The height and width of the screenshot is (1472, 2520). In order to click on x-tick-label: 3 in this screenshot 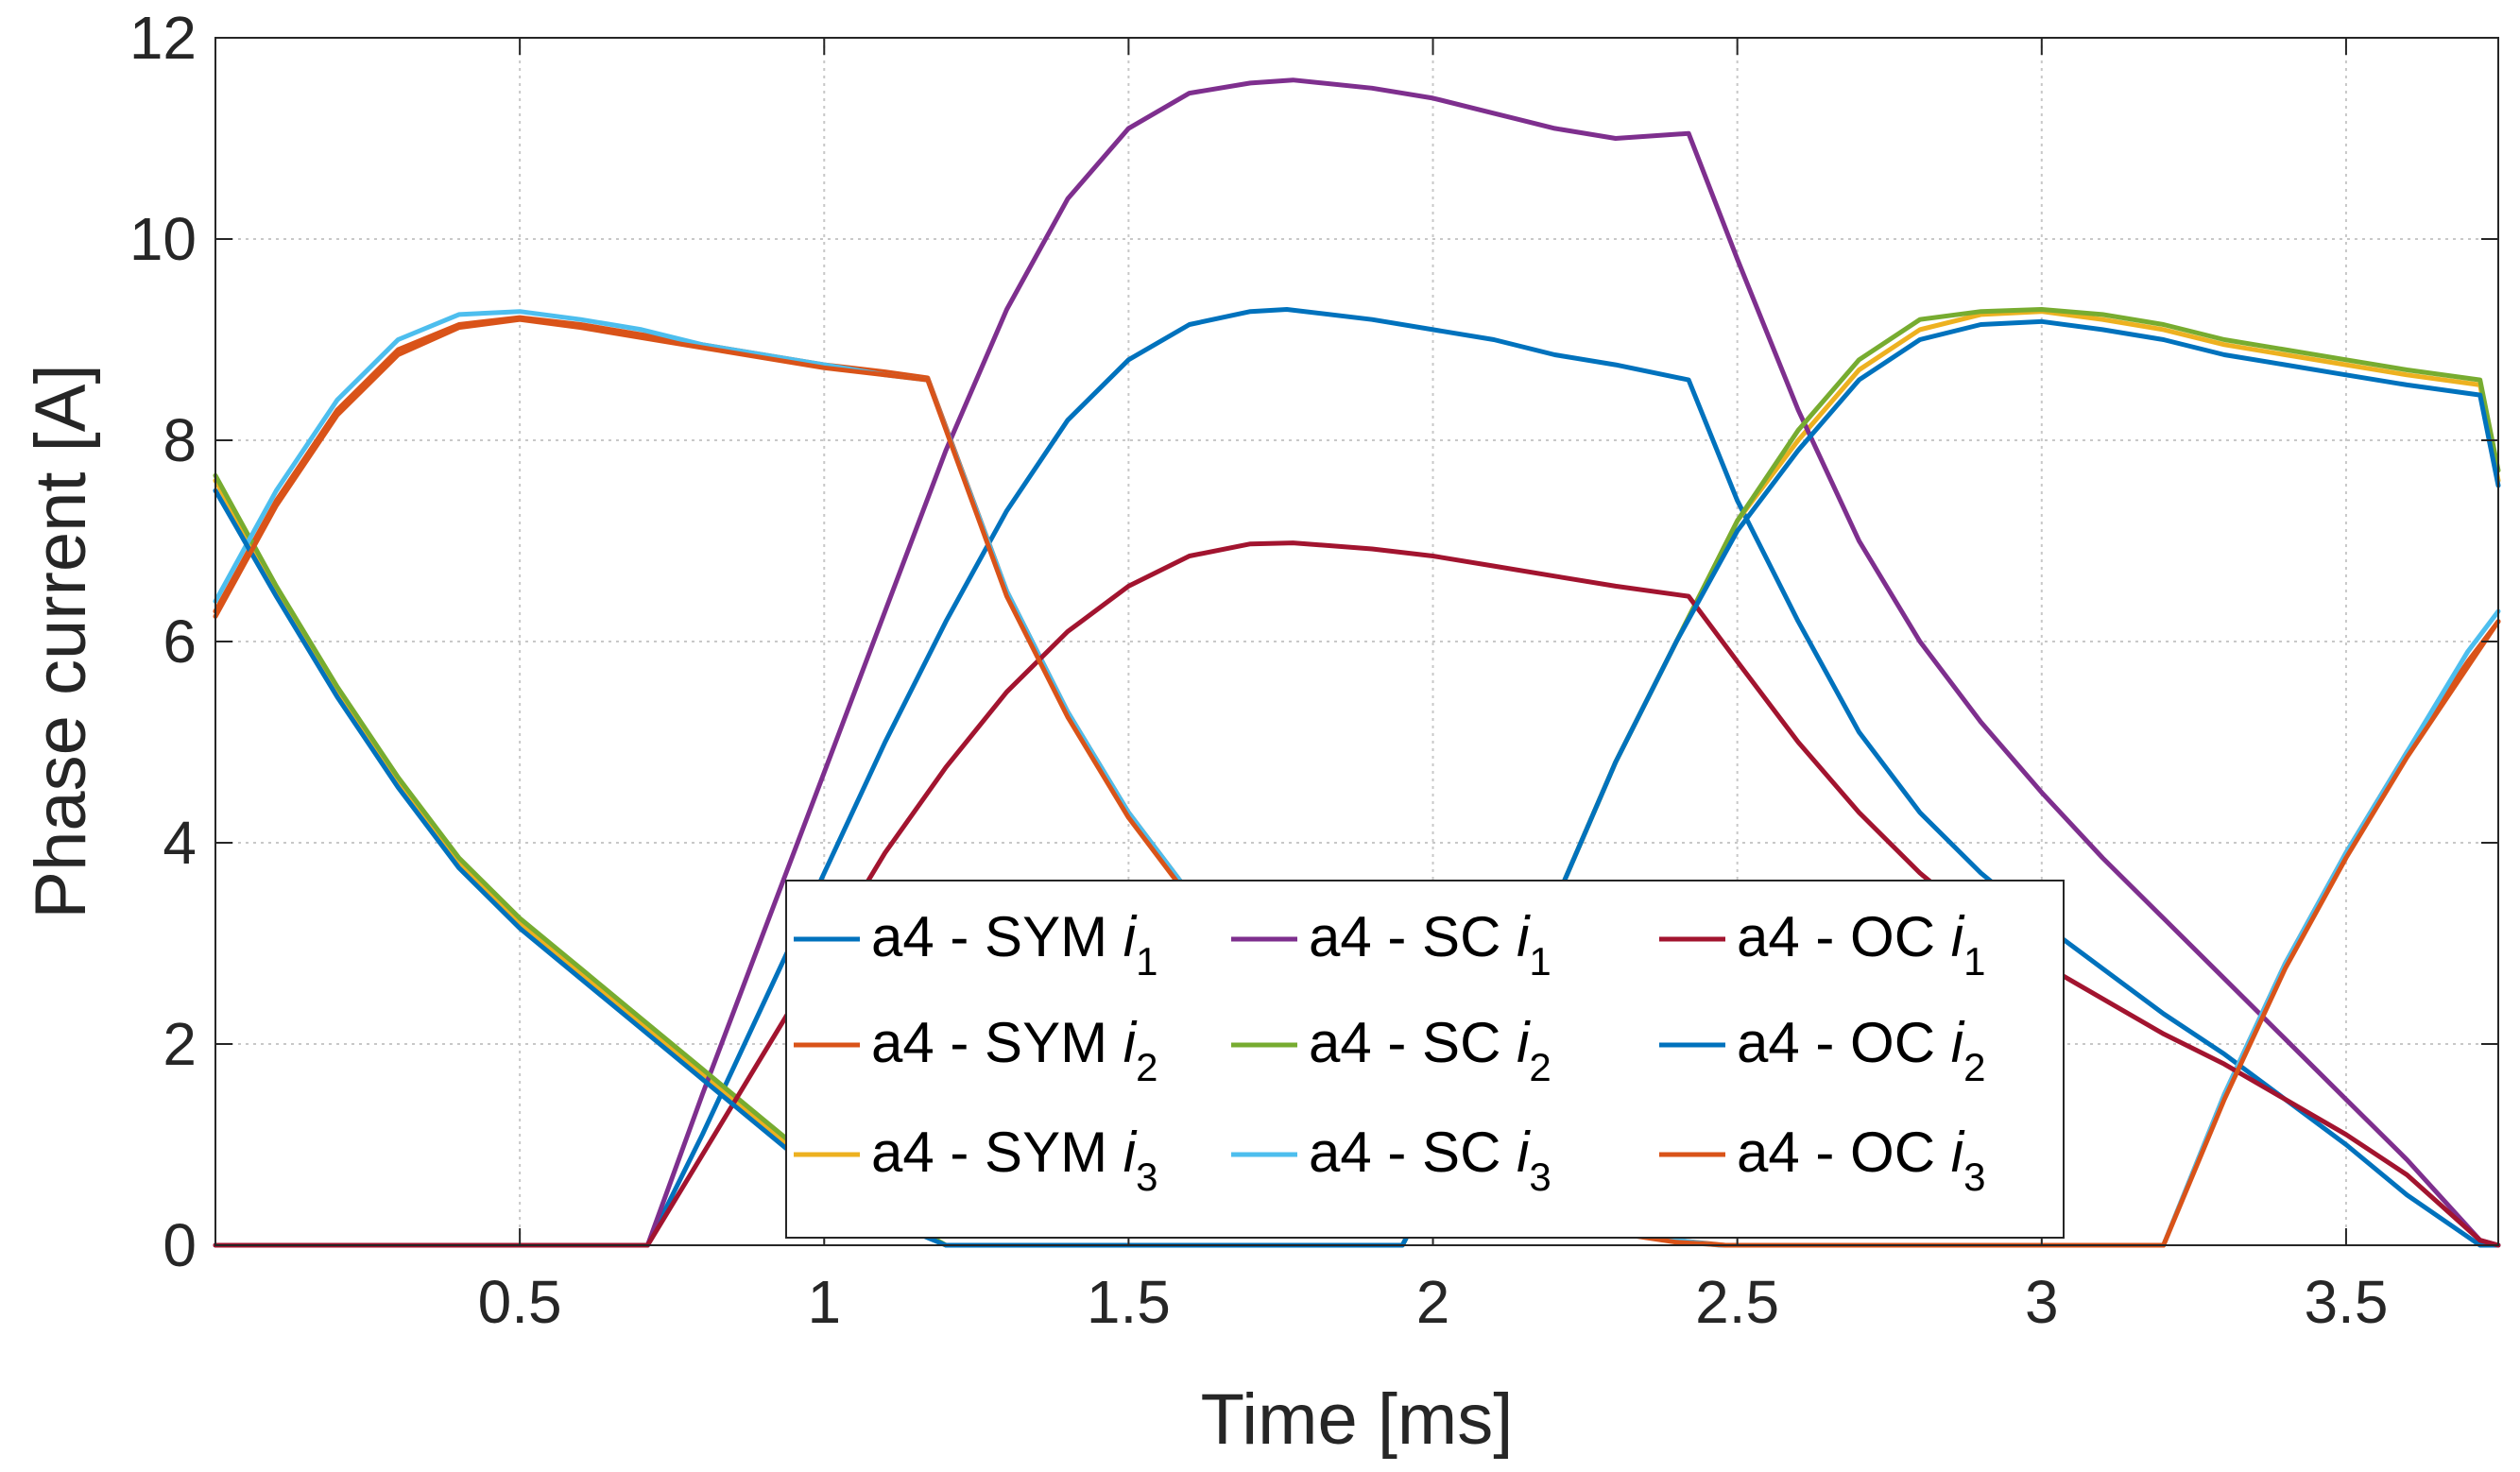, I will do `click(2042, 1302)`.